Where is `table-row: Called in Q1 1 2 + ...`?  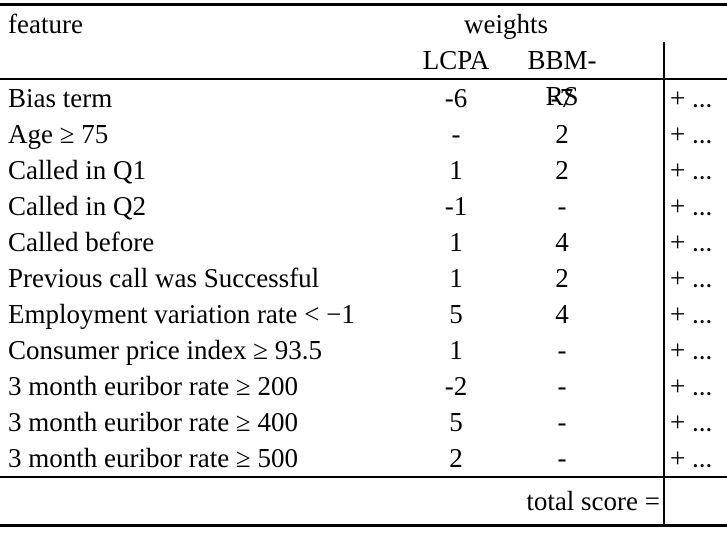 table-row: Called in Q1 1 2 + ... is located at coordinates (363, 170).